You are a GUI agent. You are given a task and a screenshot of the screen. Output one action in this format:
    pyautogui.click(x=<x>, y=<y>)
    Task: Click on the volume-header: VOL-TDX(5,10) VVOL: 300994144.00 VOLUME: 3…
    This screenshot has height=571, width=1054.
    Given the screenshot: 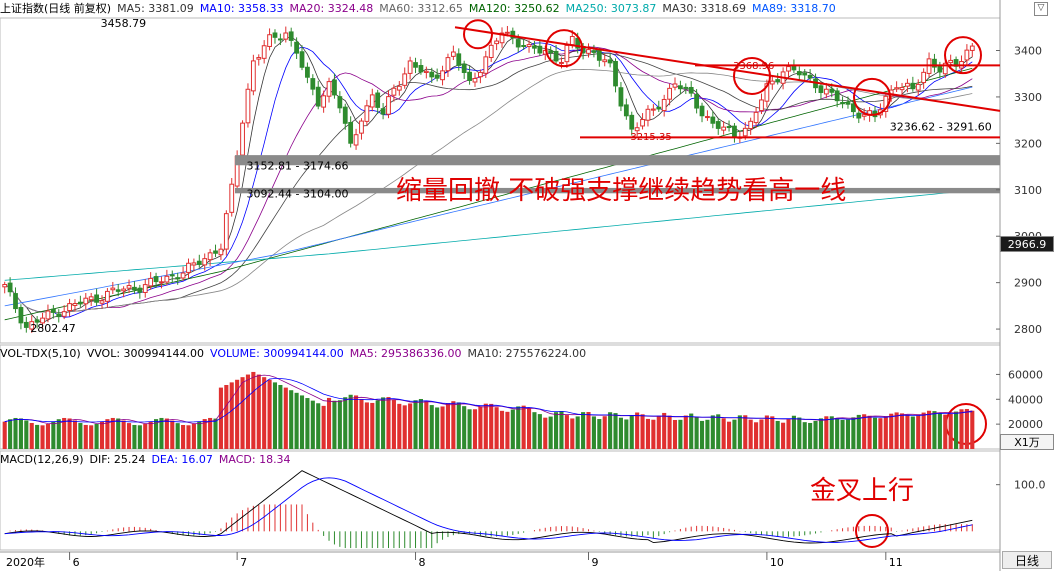 What is the action you would take?
    pyautogui.click(x=500, y=354)
    